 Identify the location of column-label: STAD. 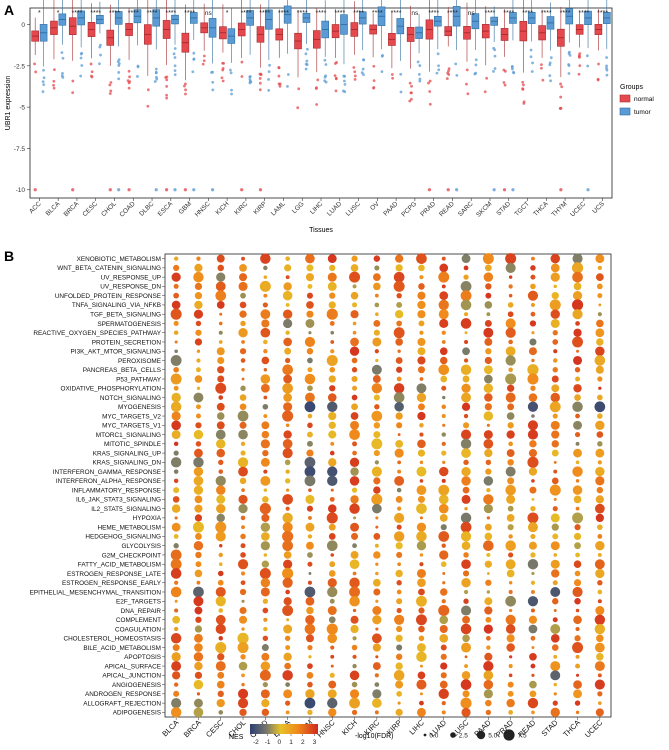
(550, 728).